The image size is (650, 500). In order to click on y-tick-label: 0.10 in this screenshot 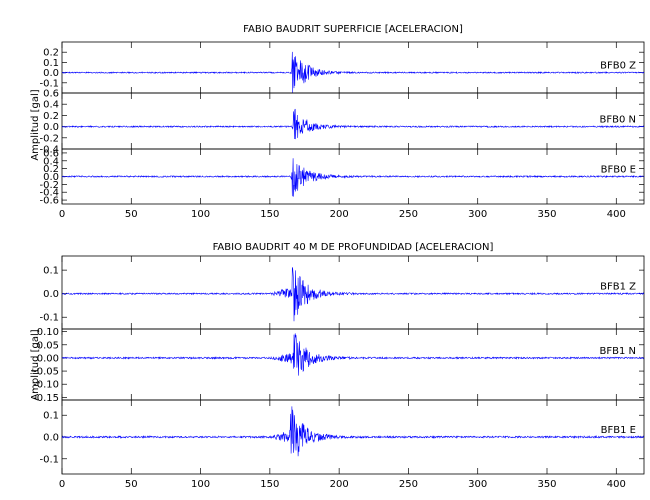, I will do `click(48, 332)`.